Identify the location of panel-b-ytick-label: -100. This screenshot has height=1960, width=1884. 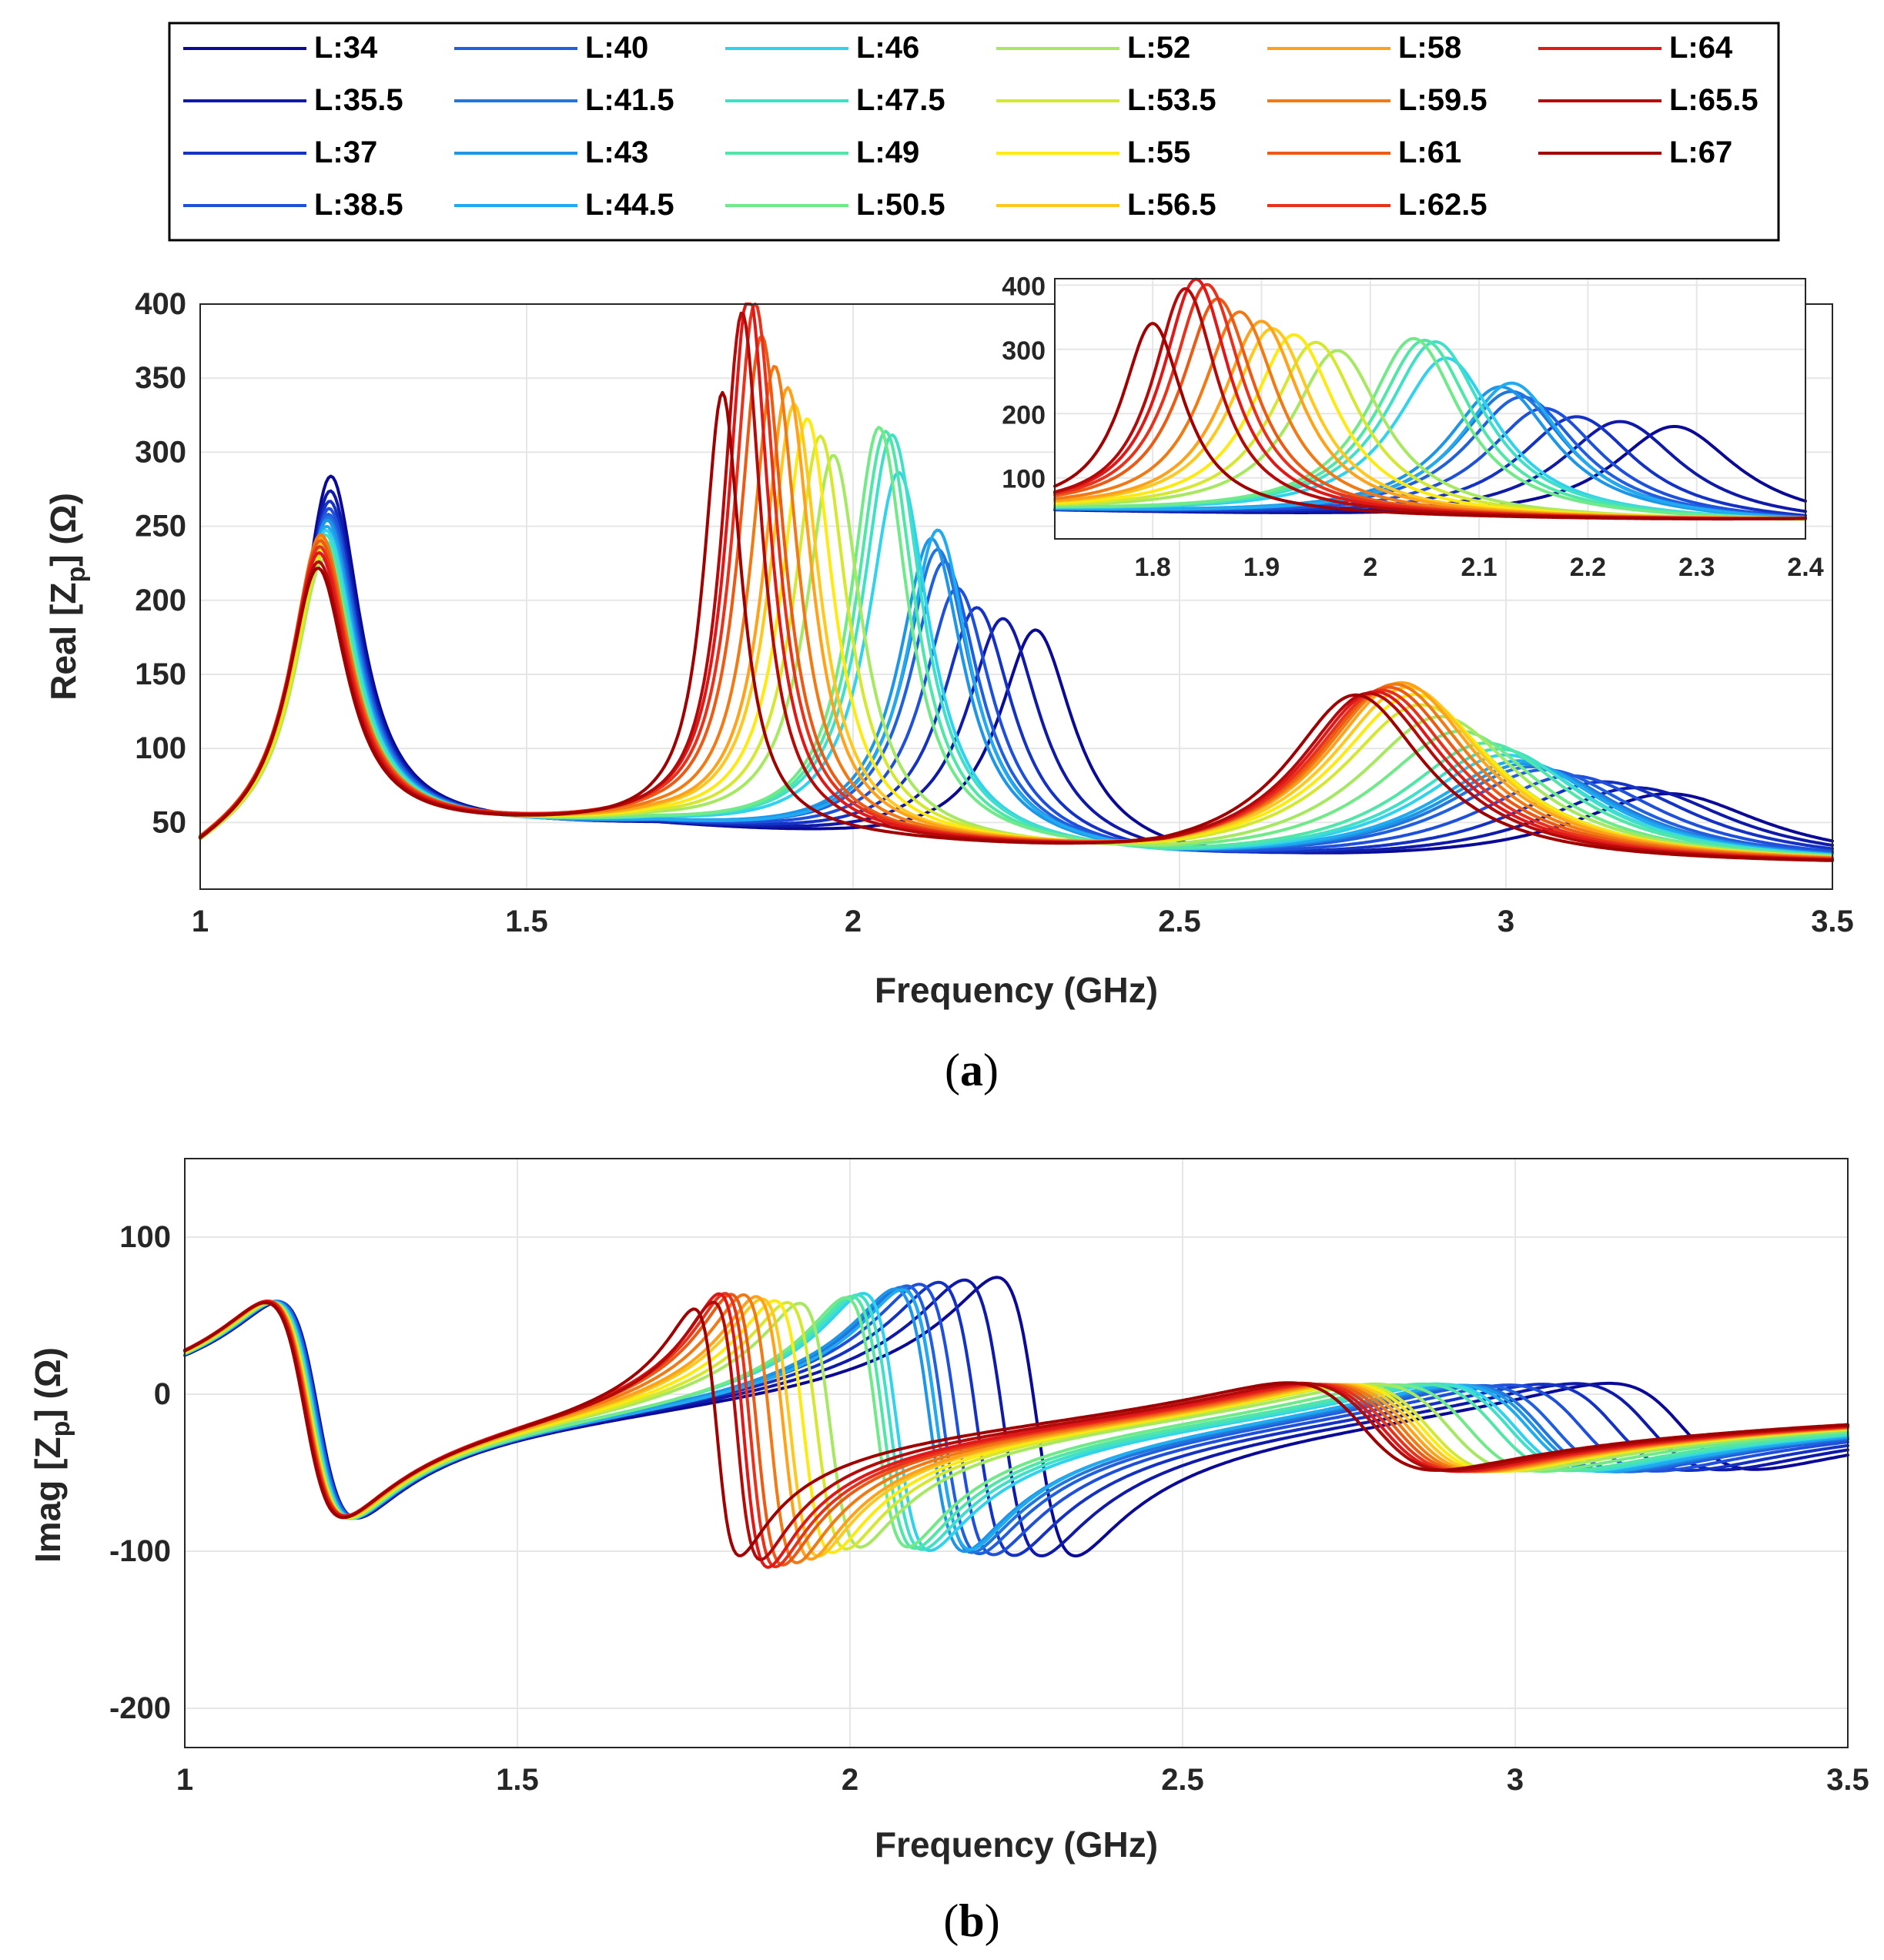
(140, 1551).